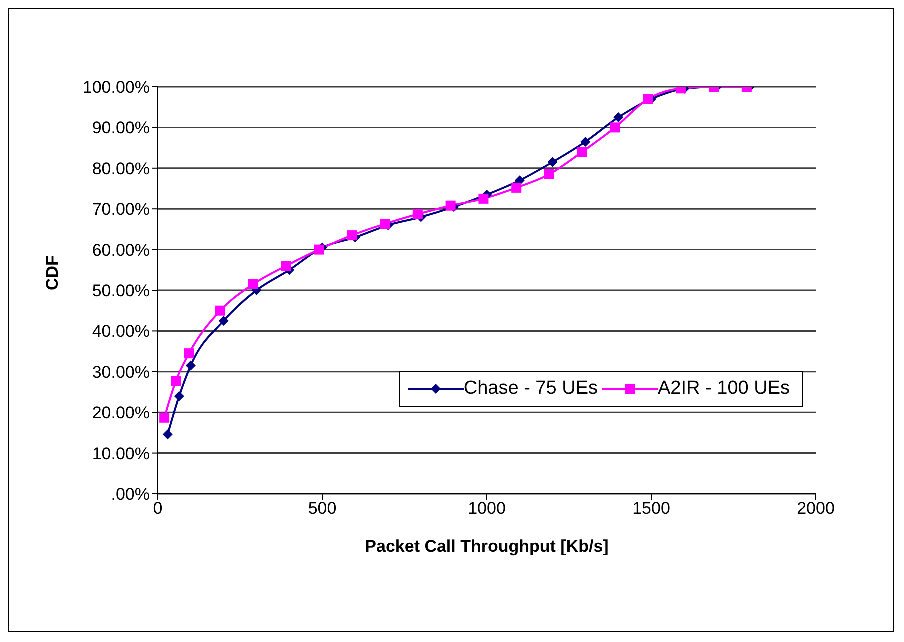 The image size is (904, 642). Describe the element at coordinates (121, 291) in the screenshot. I see `y-tick-label: 50.00%` at that location.